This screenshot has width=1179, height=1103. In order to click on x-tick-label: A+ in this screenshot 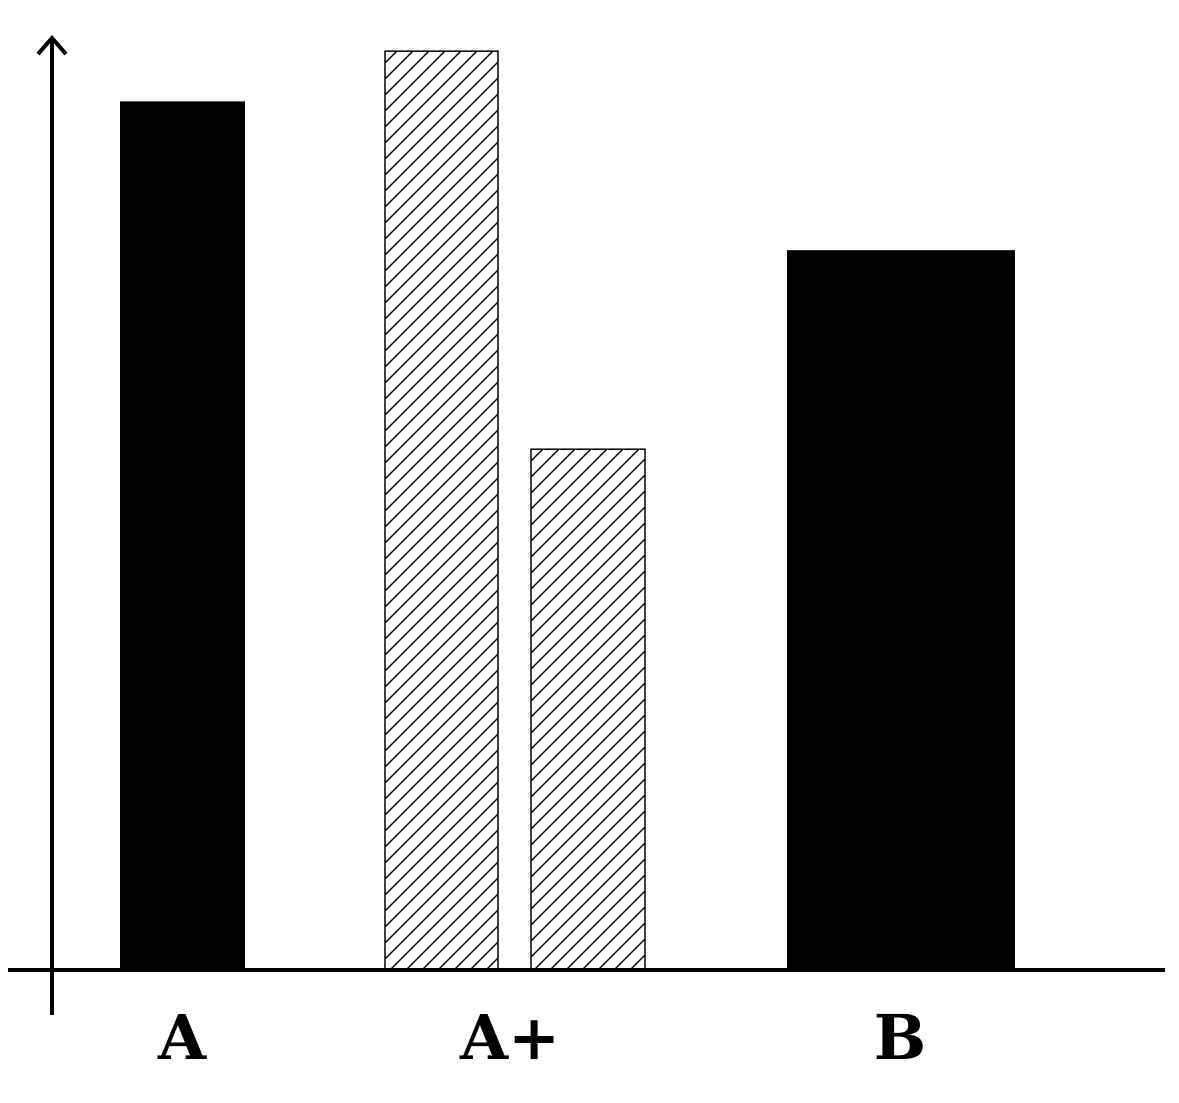, I will do `click(509, 1037)`.